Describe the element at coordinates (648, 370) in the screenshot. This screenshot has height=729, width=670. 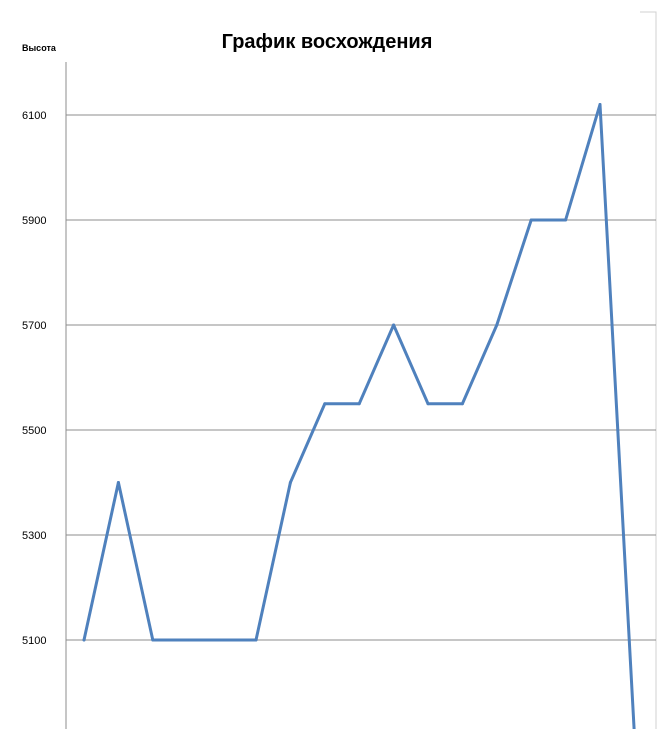
I see `chart-frame` at that location.